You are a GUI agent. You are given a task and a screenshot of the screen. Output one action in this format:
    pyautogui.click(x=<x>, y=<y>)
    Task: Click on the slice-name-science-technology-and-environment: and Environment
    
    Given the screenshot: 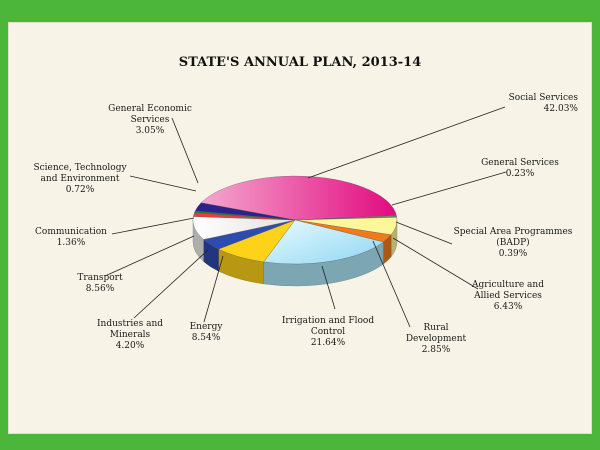 What is the action you would take?
    pyautogui.click(x=80, y=179)
    